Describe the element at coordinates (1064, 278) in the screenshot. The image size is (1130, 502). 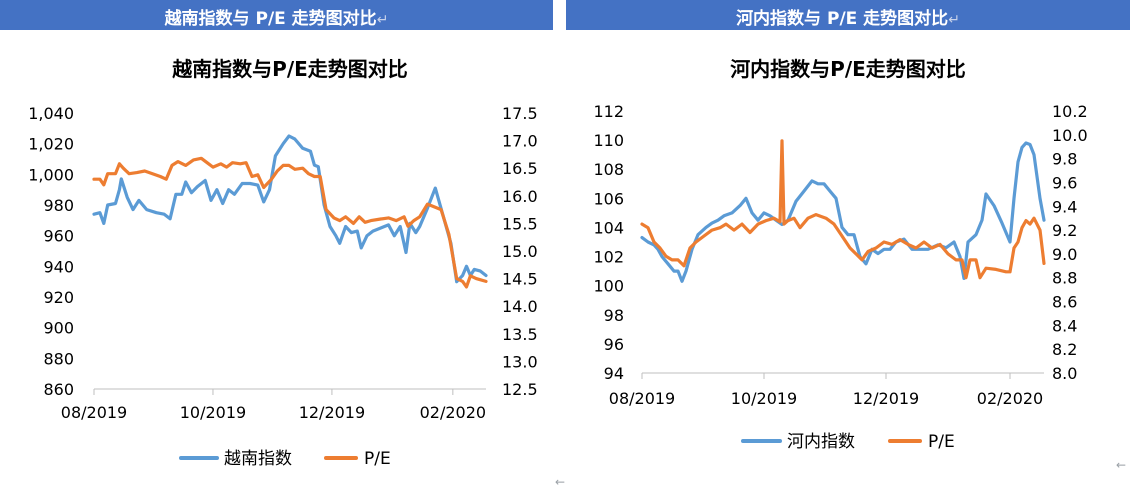
I see `y-right-tick-label: 8.8` at that location.